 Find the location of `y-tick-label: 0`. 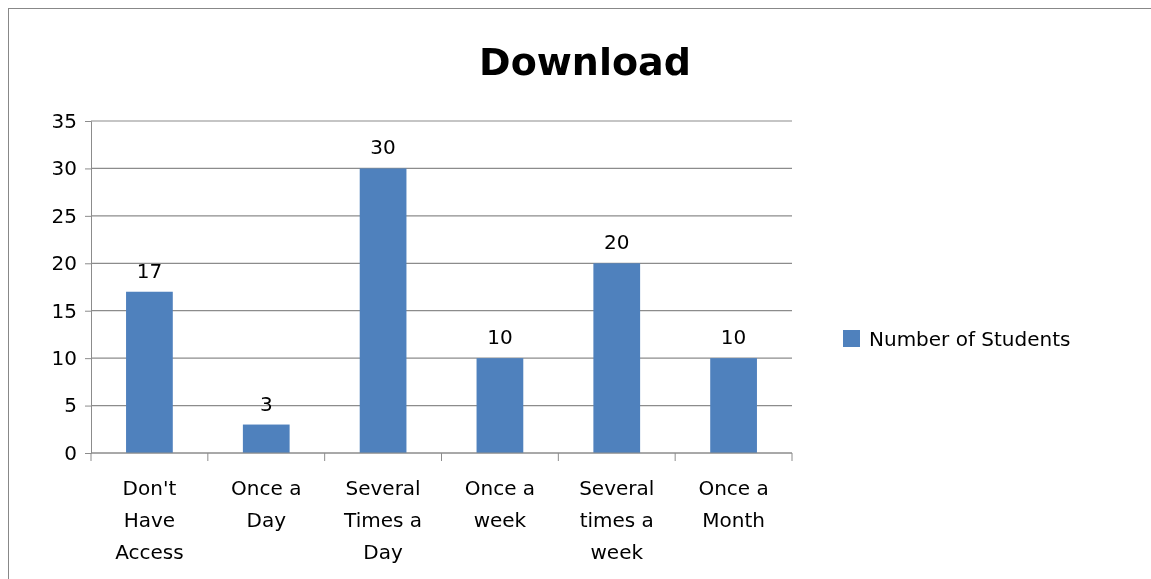

y-tick-label: 0 is located at coordinates (70, 452).